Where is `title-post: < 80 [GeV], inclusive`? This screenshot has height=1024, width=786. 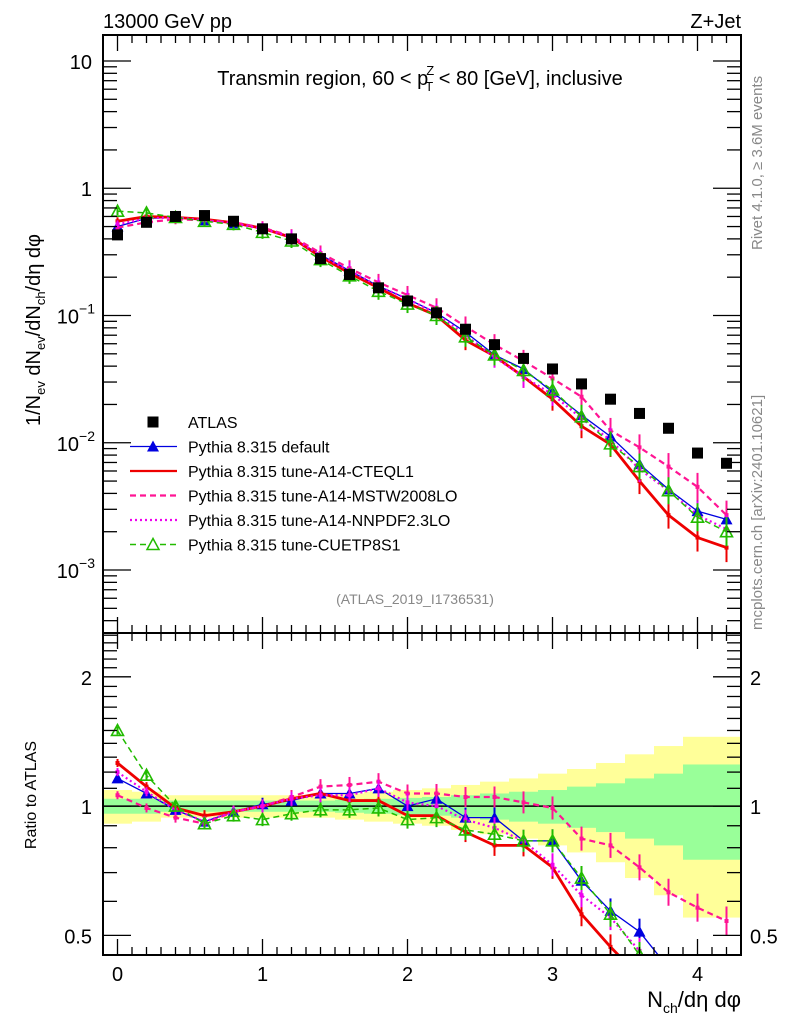 title-post: < 80 [GeV], inclusive is located at coordinates (528, 79).